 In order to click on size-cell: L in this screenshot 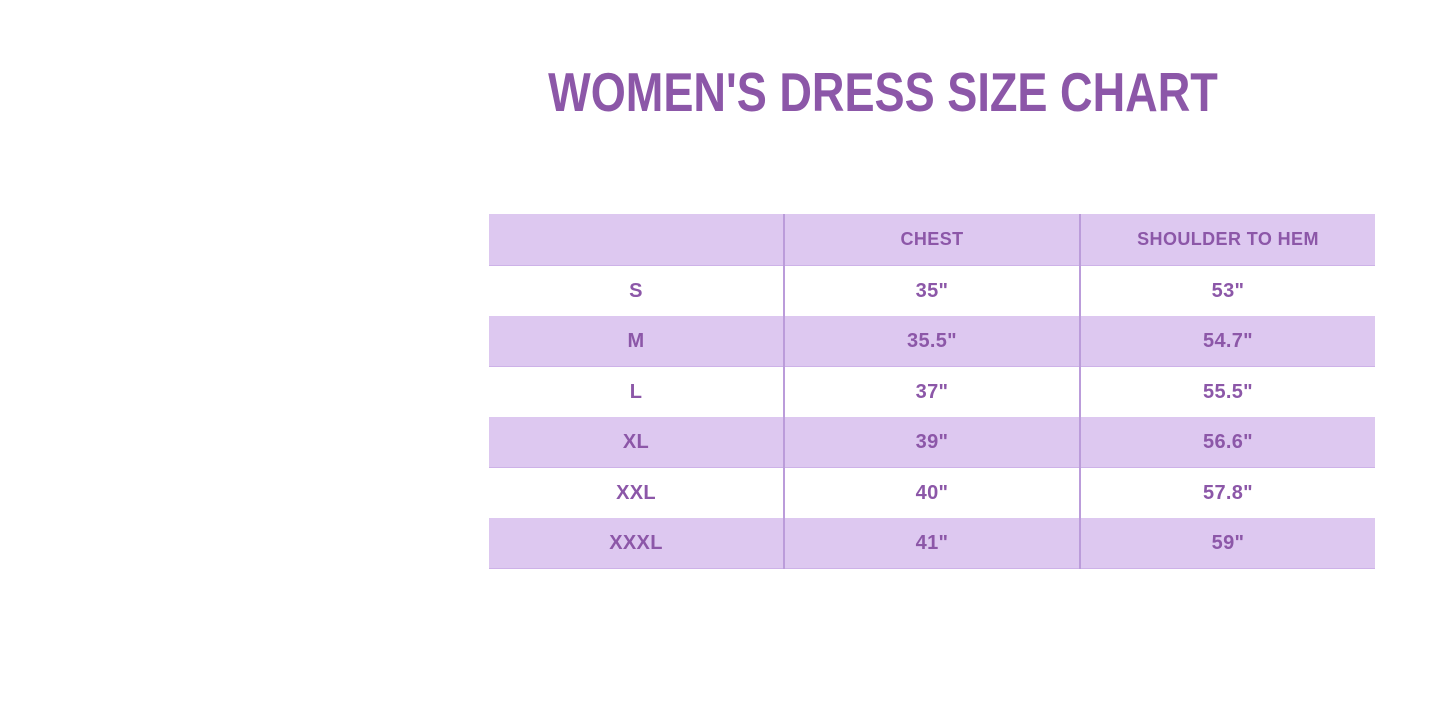, I will do `click(636, 391)`.